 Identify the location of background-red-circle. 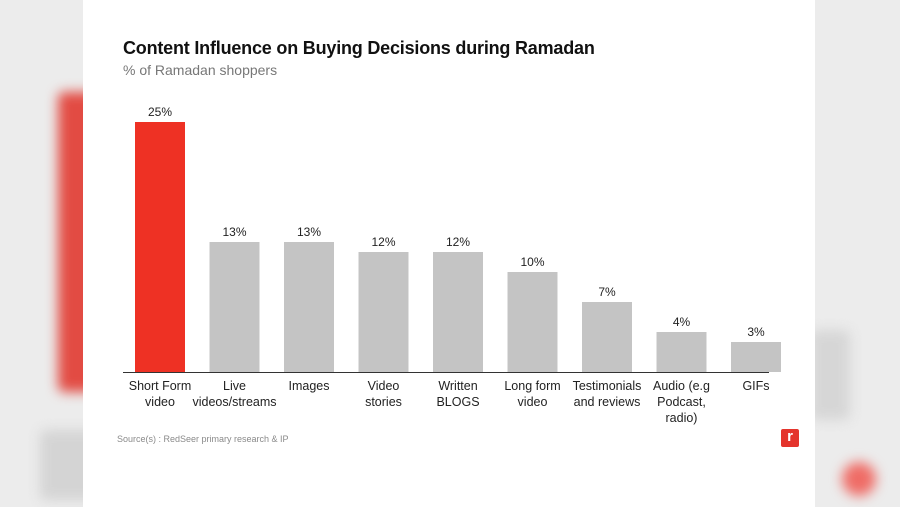
(859, 479).